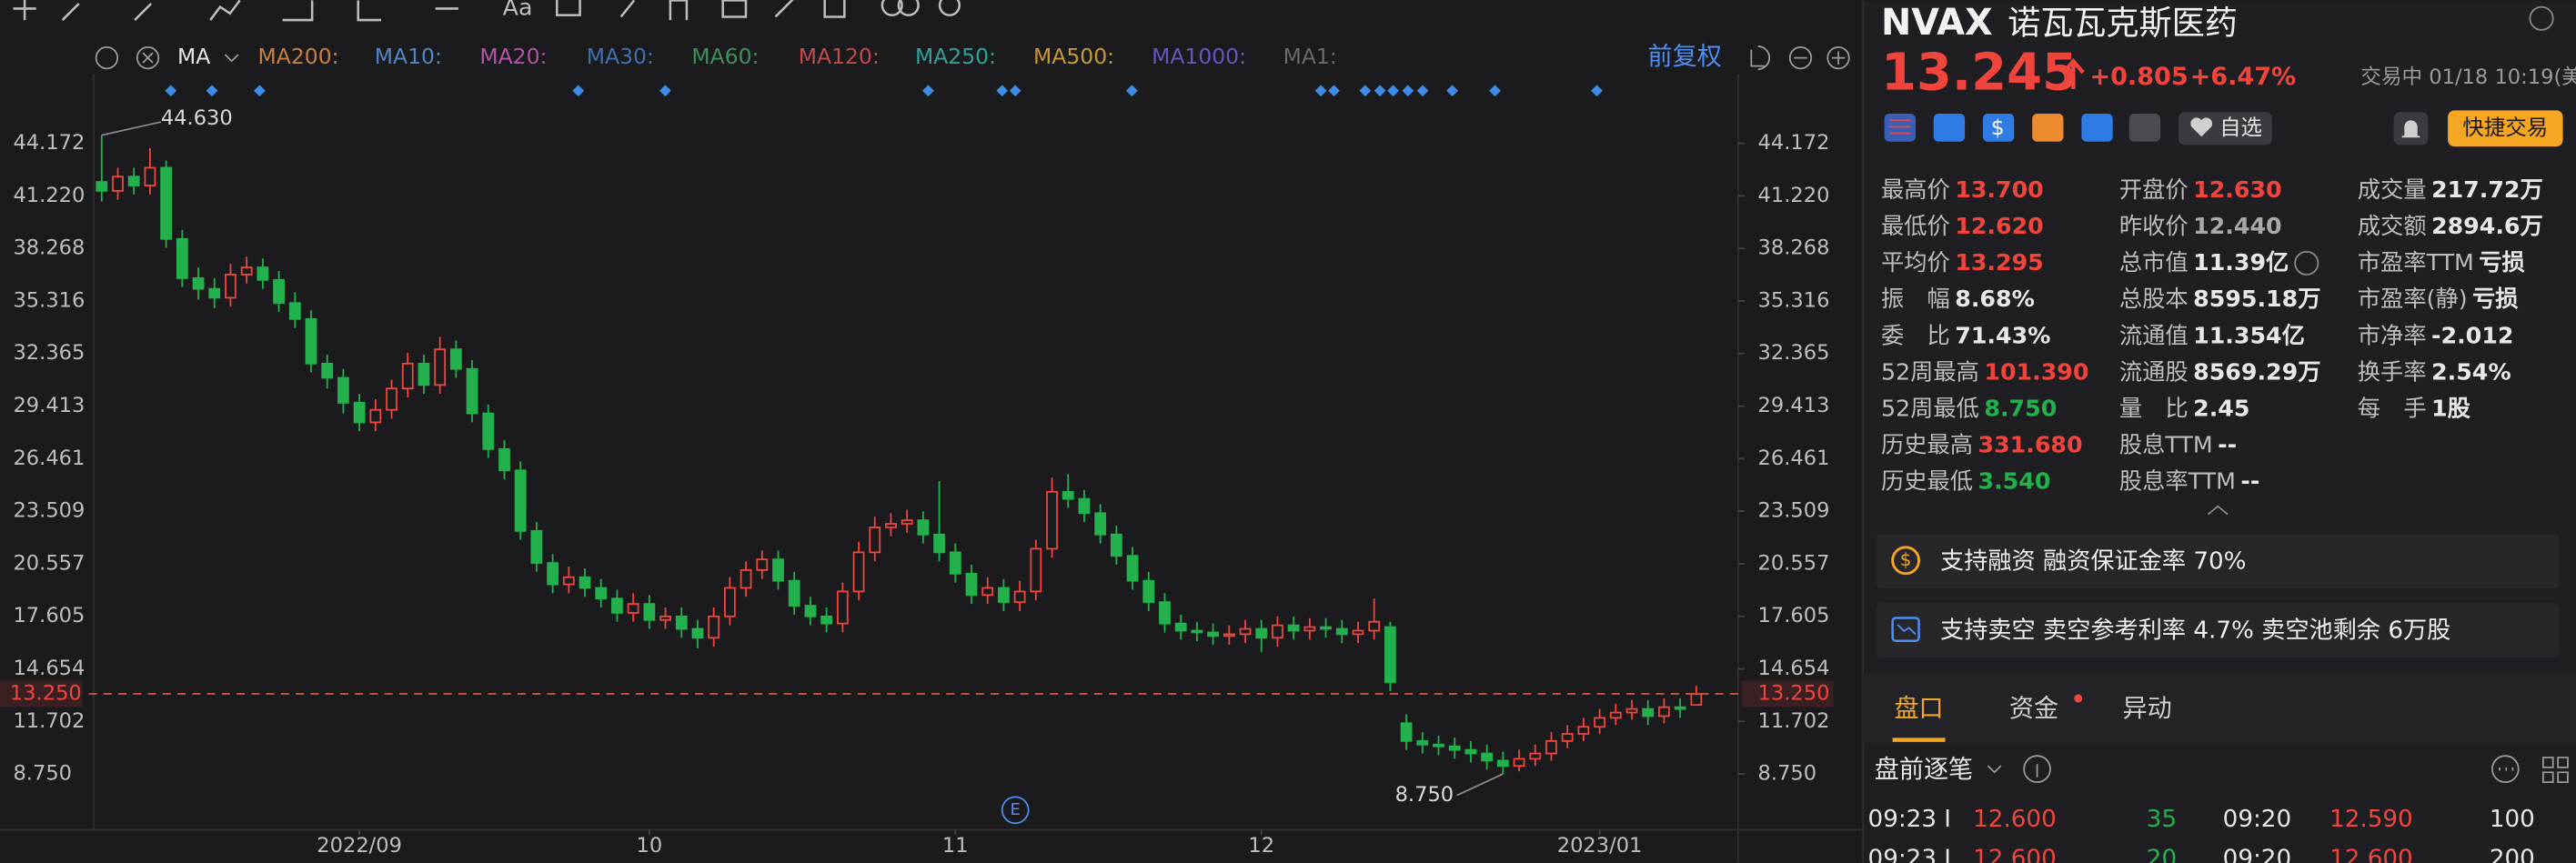 The image size is (2576, 863). Describe the element at coordinates (839, 56) in the screenshot. I see `ma-label: MA120:` at that location.